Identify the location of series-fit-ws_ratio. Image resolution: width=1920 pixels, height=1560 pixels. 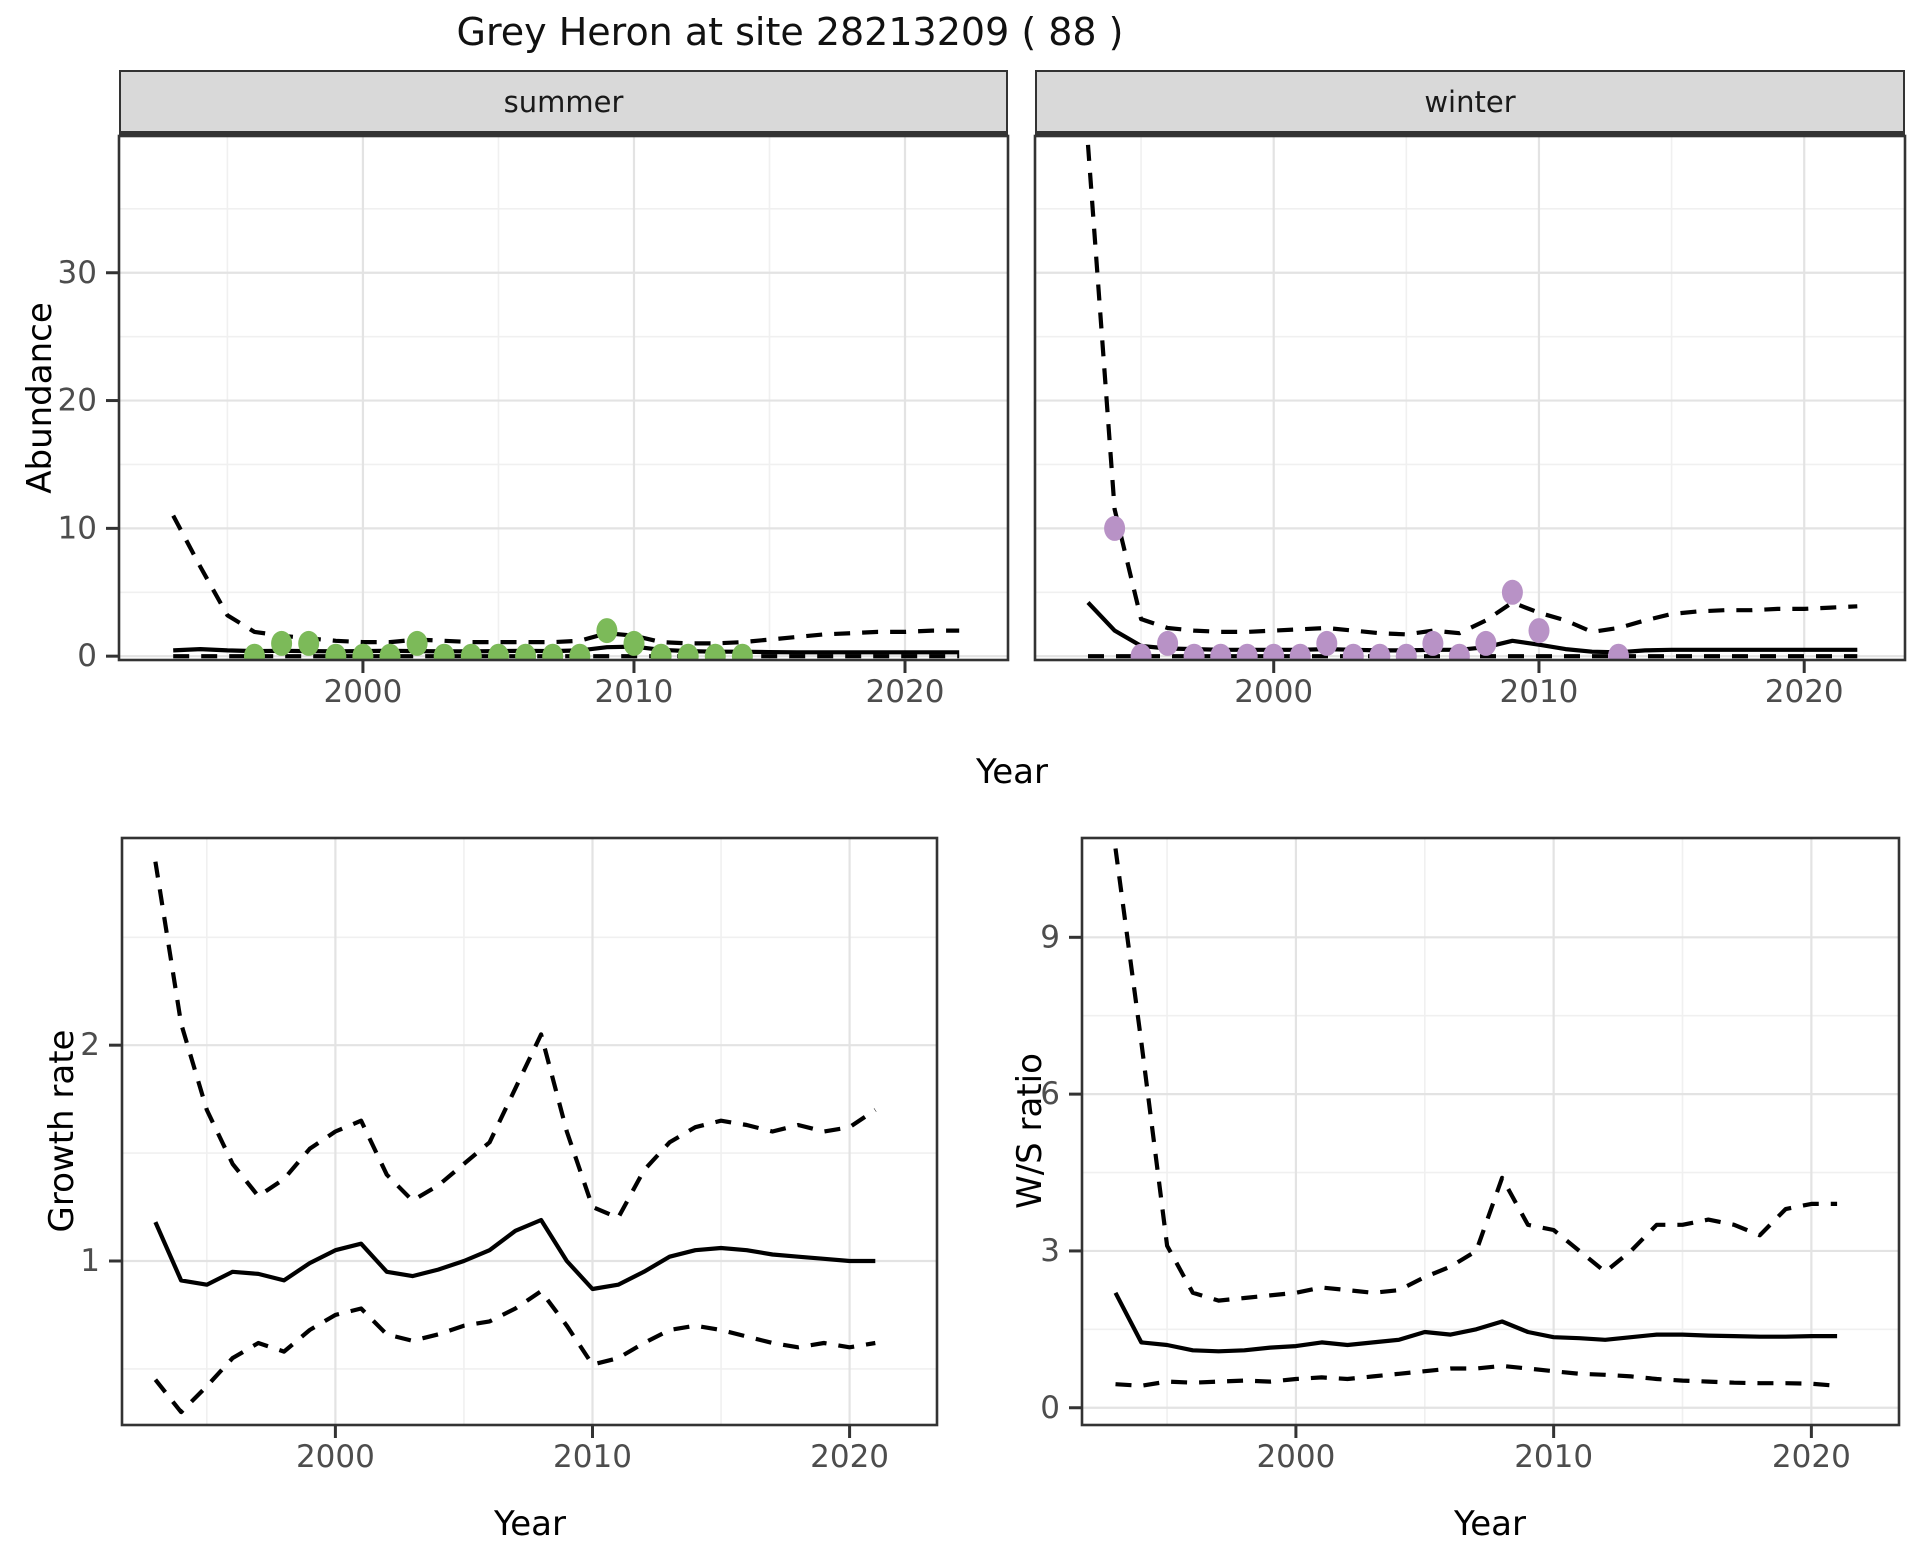
(1475, 1322).